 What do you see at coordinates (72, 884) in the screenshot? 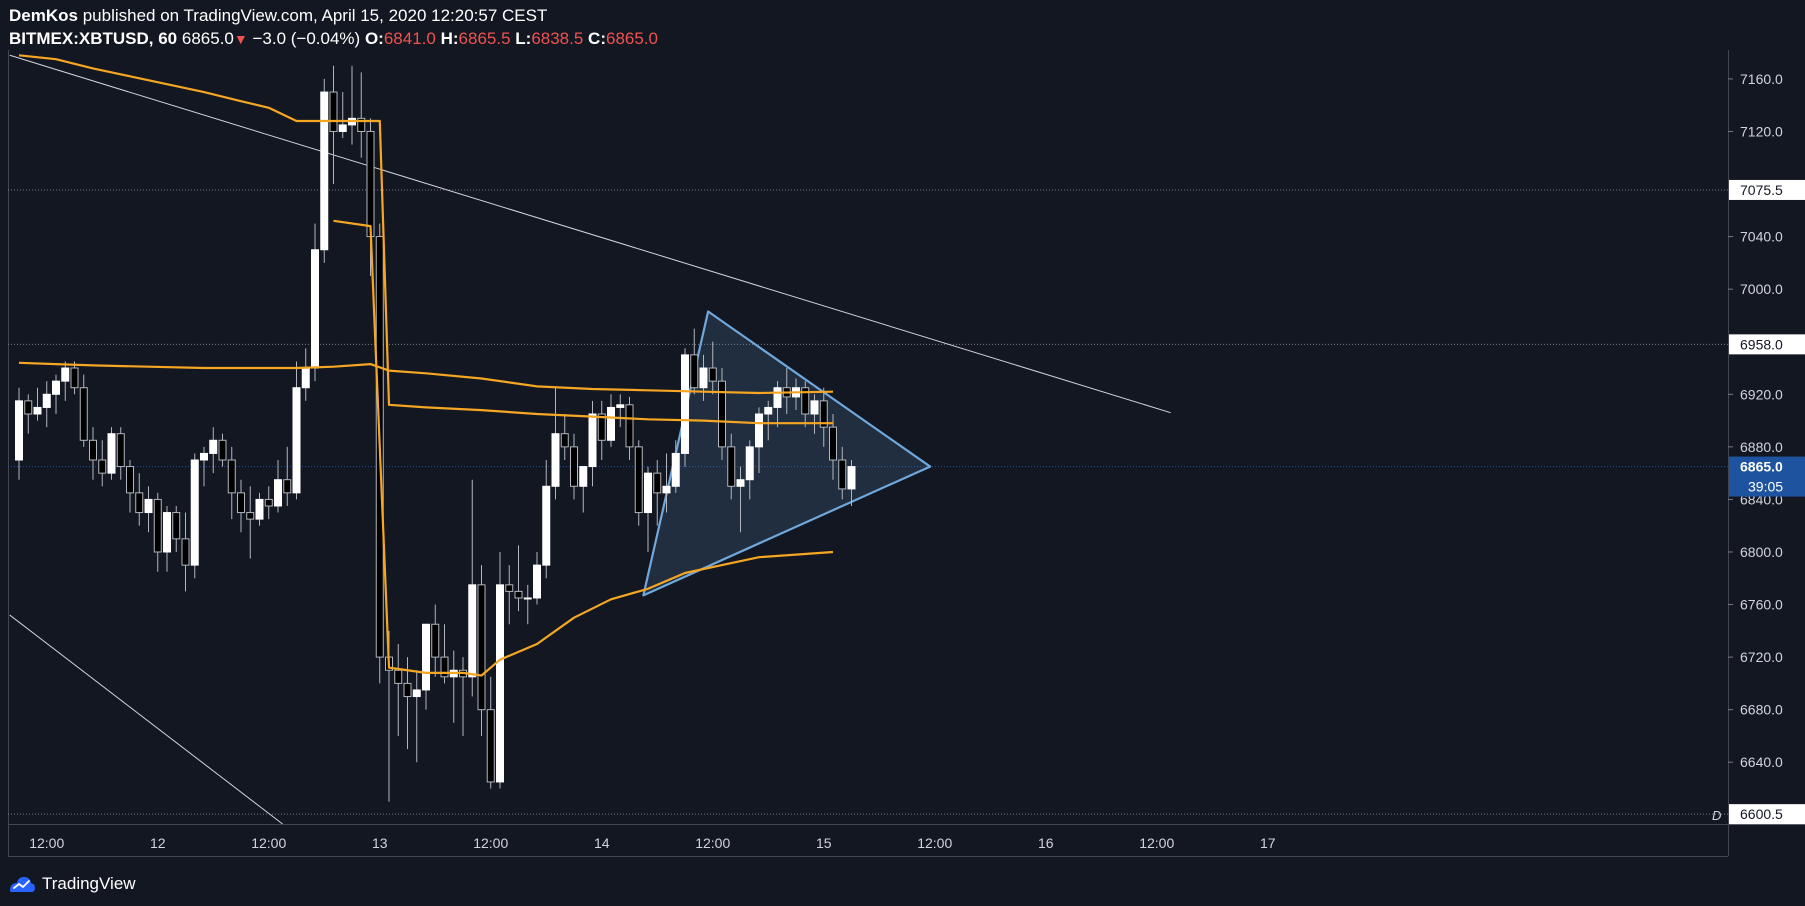
I see `tradingview-logo: TradingView` at bounding box center [72, 884].